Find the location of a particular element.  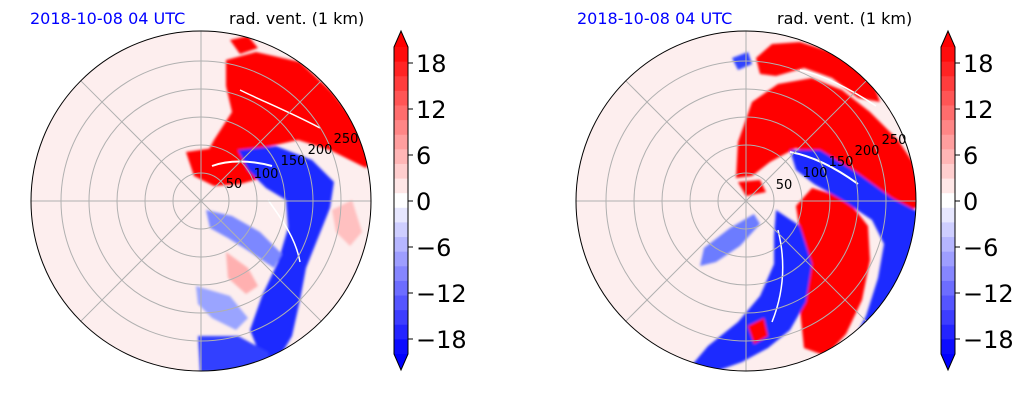

colorbar: 18 12 6 0 −6 −12 −18 is located at coordinates (430, 200).